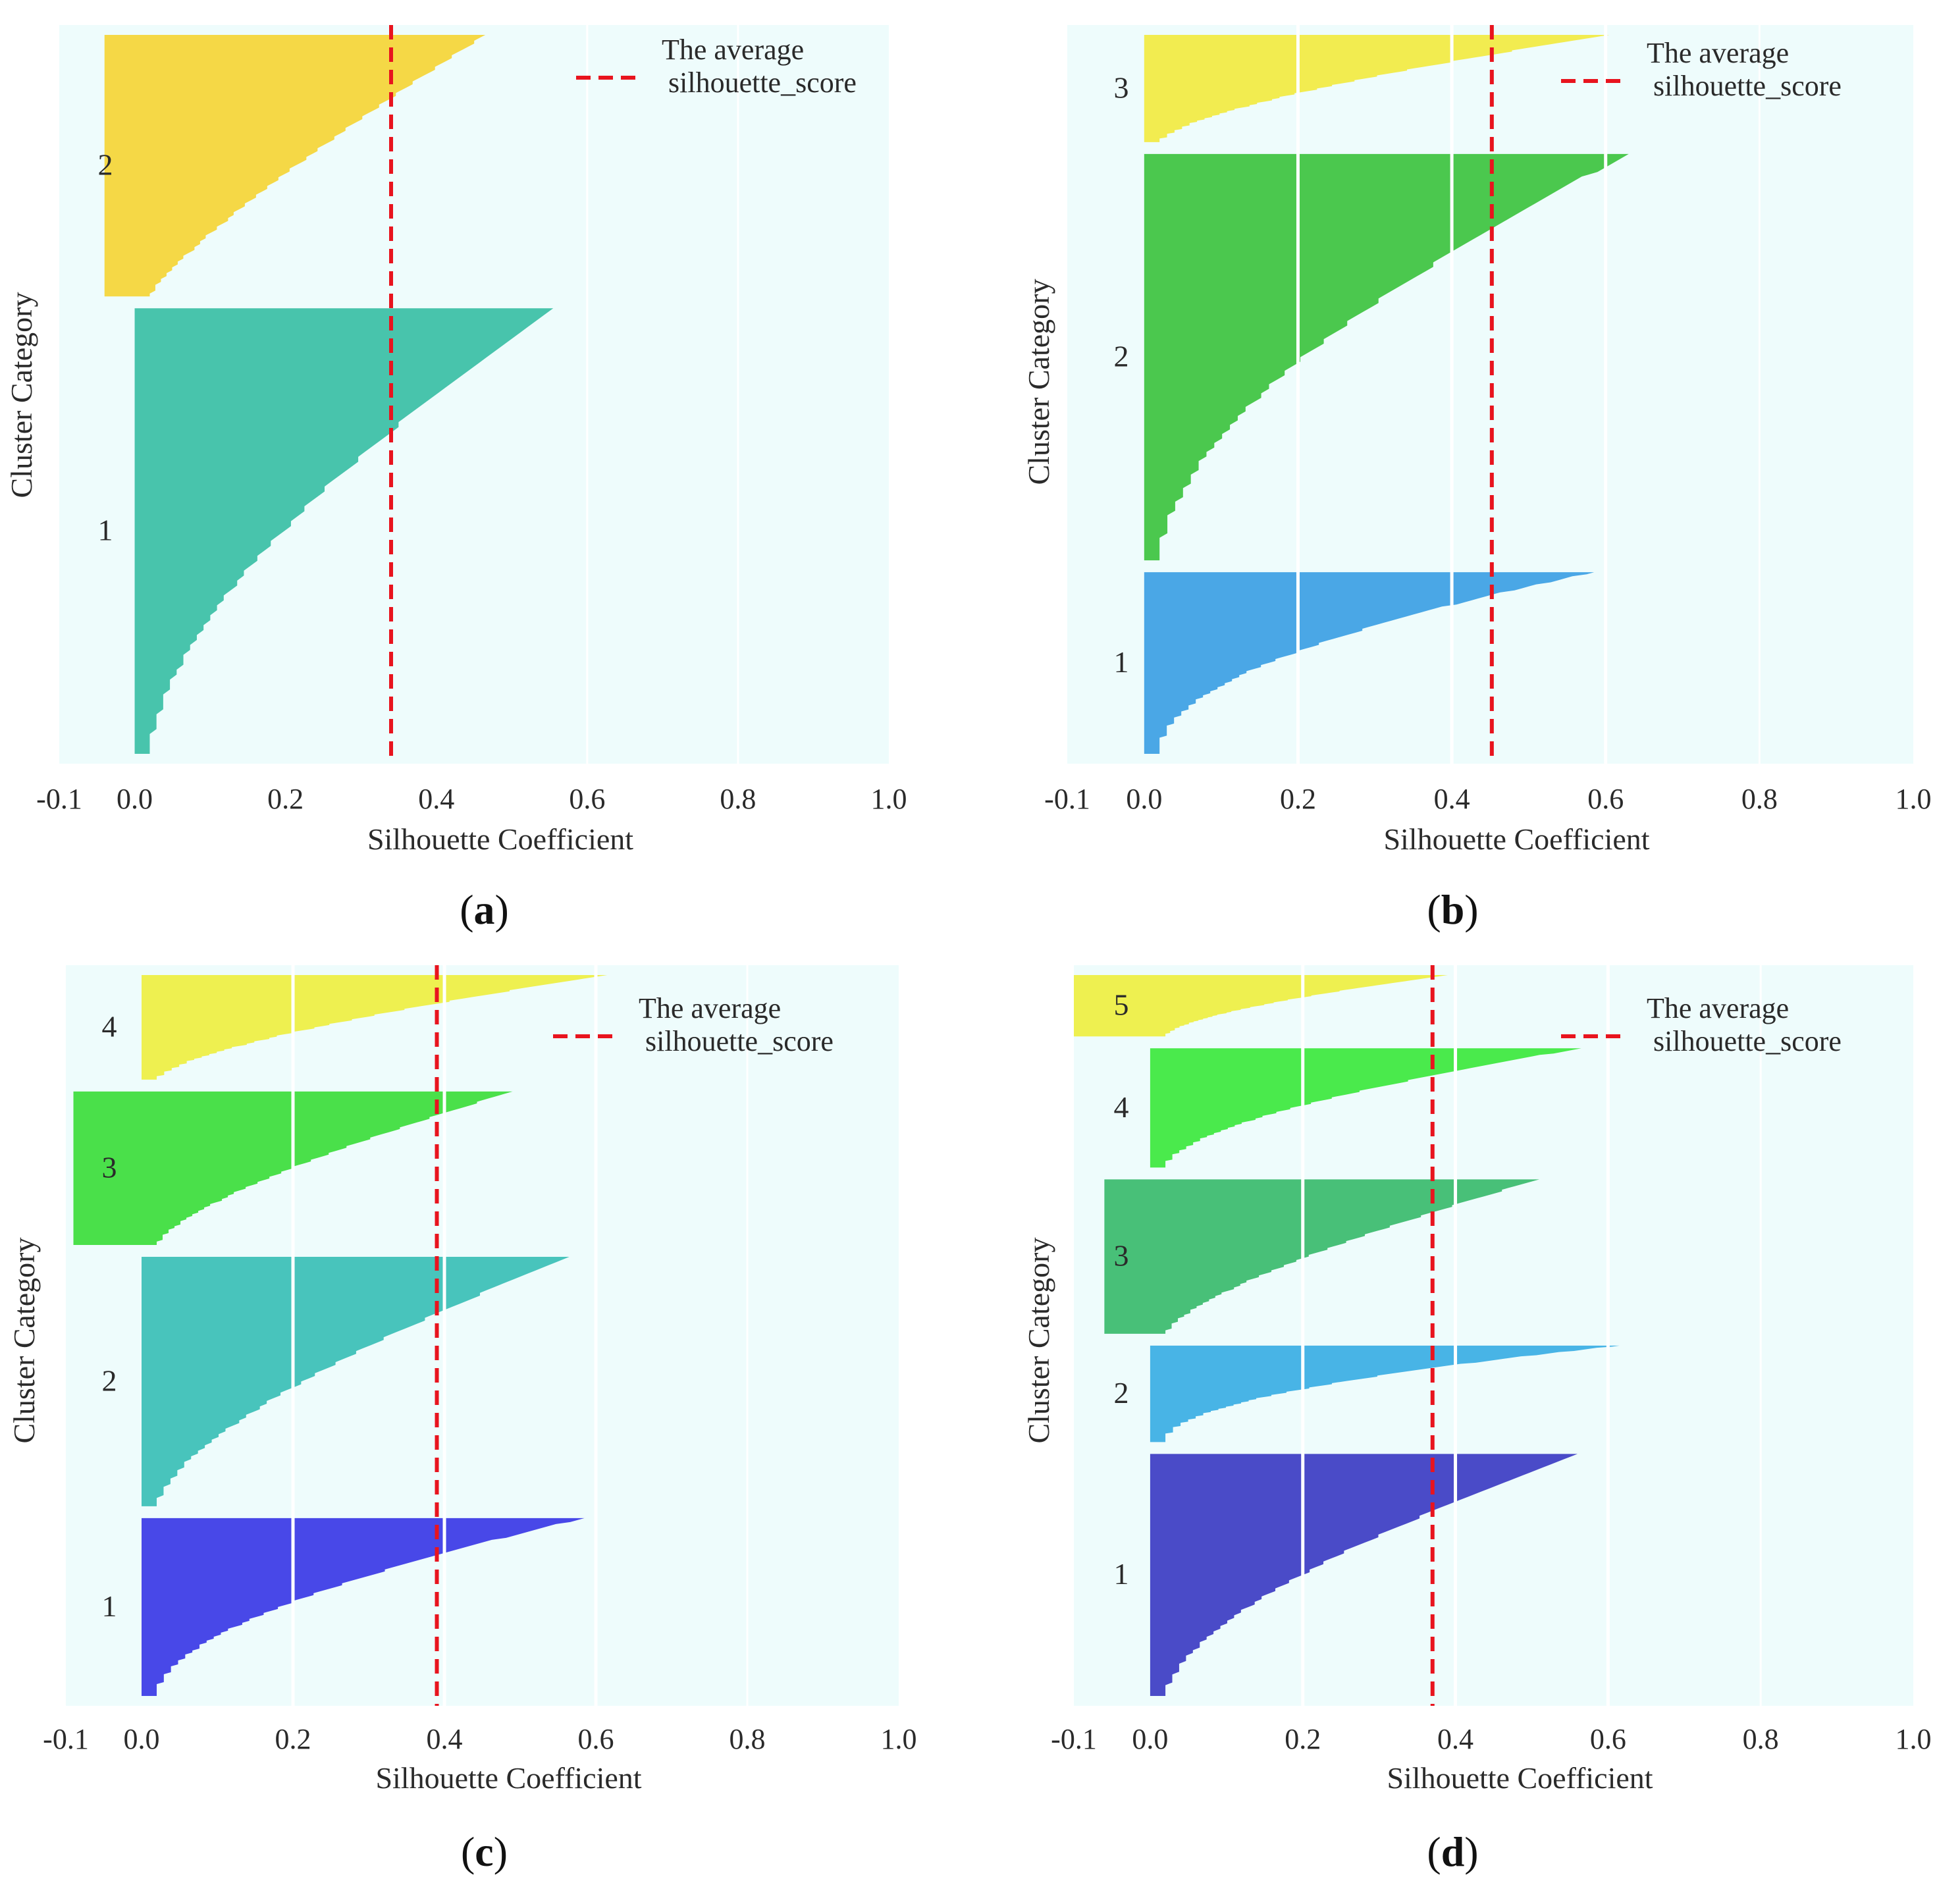 This screenshot has height=1904, width=1937. What do you see at coordinates (1453, 1851) in the screenshot?
I see `caption-d: (d)` at bounding box center [1453, 1851].